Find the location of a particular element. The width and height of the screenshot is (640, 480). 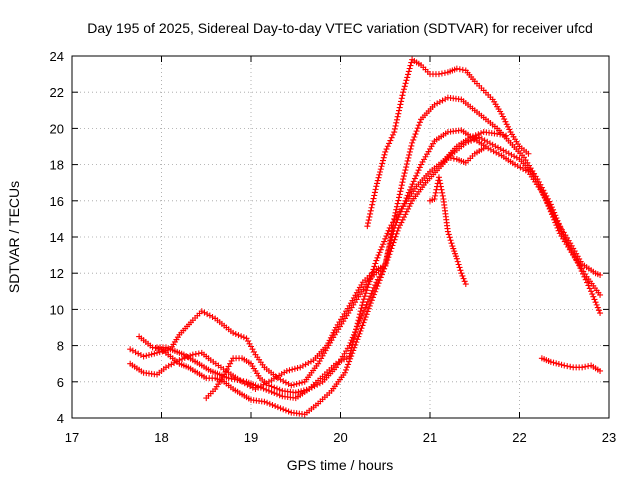

y-tick-label: 10 is located at coordinates (57, 309).